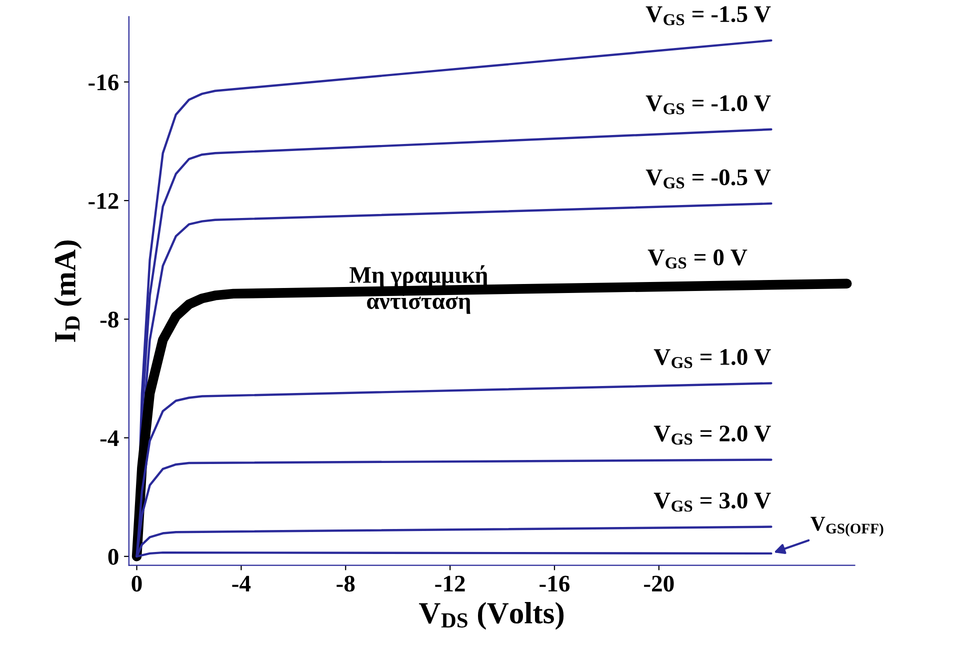 The image size is (955, 669). Describe the element at coordinates (109, 438) in the screenshot. I see `y-tick-label: -4` at that location.